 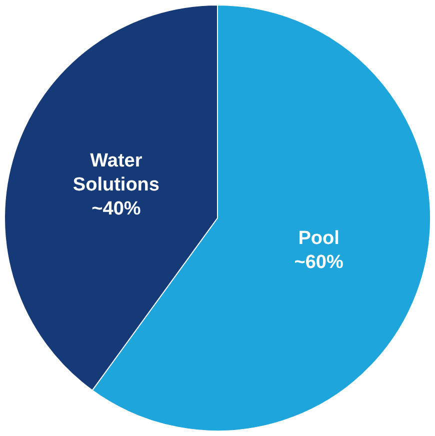 What do you see at coordinates (116, 209) in the screenshot?
I see `data-label: ~40%` at bounding box center [116, 209].